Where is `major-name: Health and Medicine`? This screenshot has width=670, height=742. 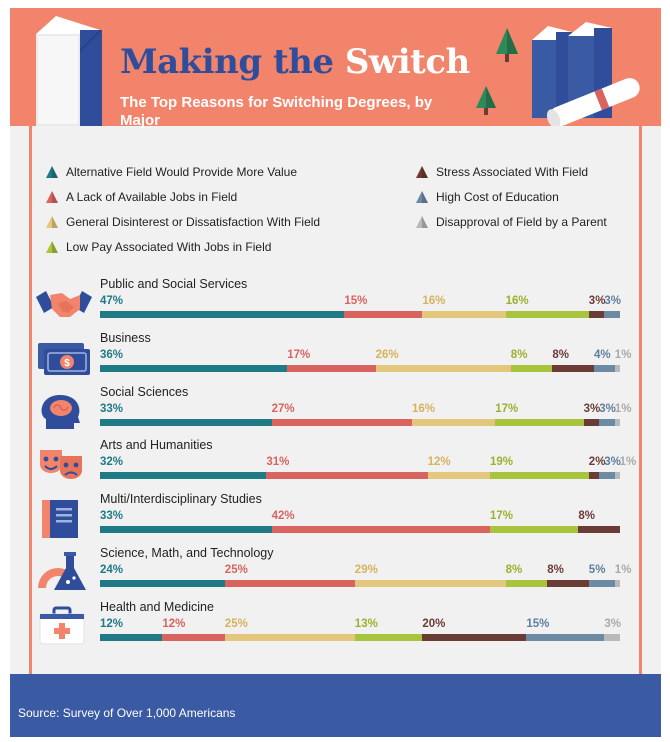
major-name: Health and Medicine is located at coordinates (157, 607).